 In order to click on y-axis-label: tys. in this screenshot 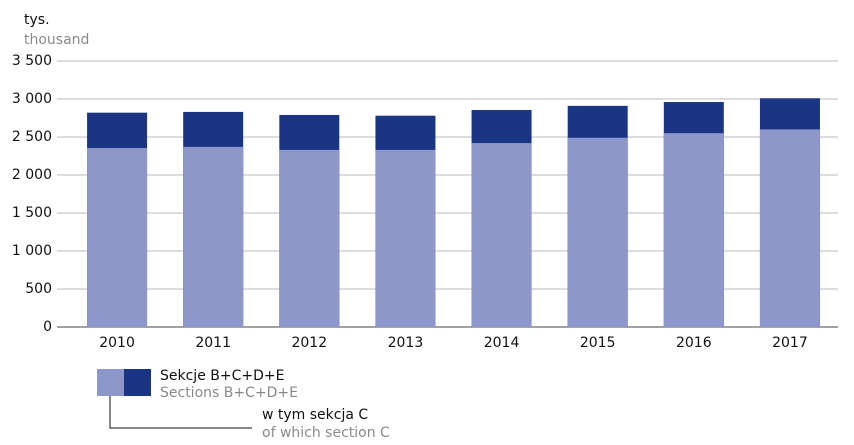, I will do `click(37, 20)`.